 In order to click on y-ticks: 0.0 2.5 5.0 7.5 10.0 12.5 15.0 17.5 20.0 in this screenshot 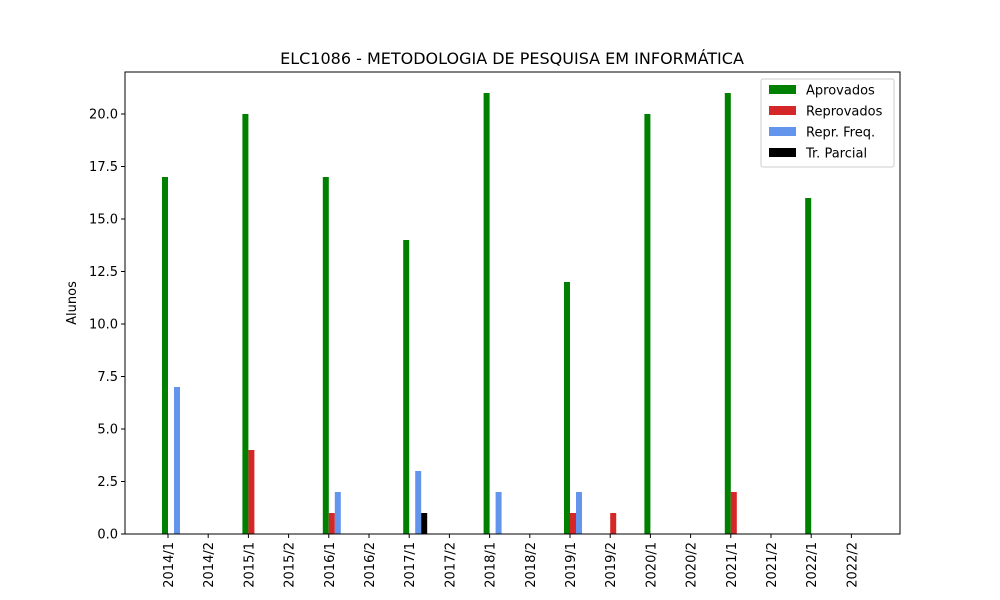, I will do `click(107, 325)`.